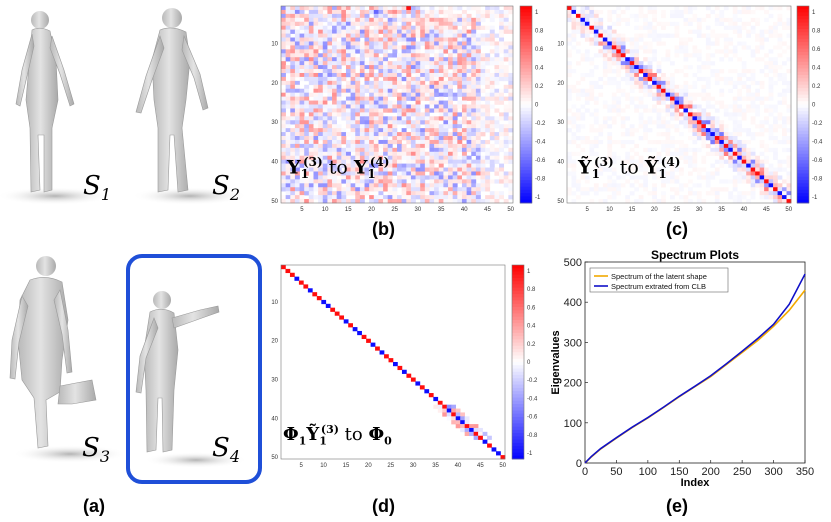  I want to click on y-tick-label: 300, so click(573, 343).